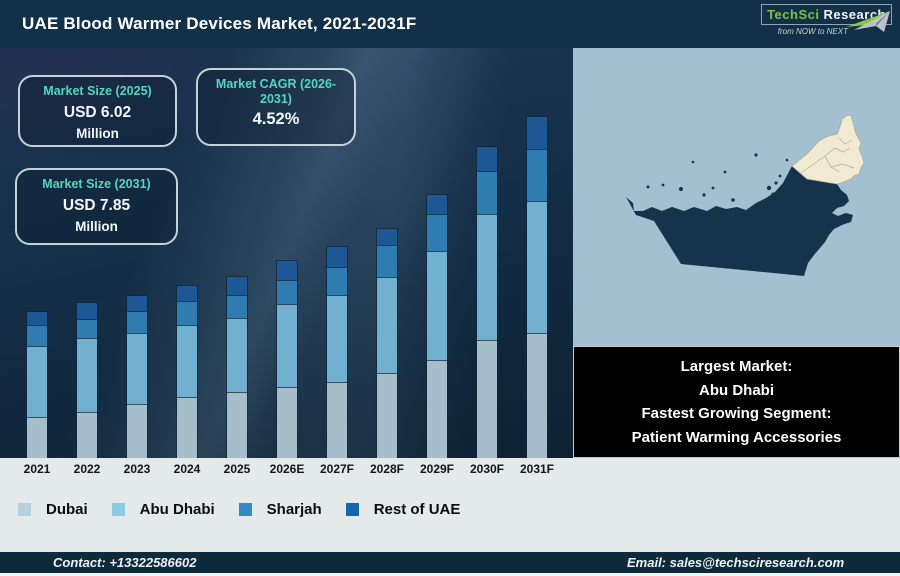  What do you see at coordinates (736, 562) in the screenshot?
I see `contact-email: Email: sales@techsciresearch.com` at bounding box center [736, 562].